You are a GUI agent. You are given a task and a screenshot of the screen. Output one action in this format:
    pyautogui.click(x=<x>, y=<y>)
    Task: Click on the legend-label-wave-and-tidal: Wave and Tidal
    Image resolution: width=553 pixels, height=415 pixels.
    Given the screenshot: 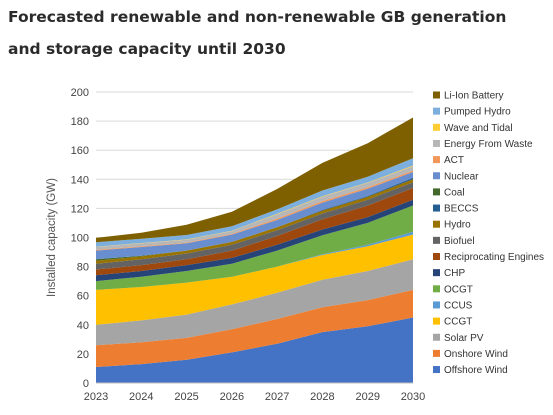 What is the action you would take?
    pyautogui.click(x=478, y=128)
    